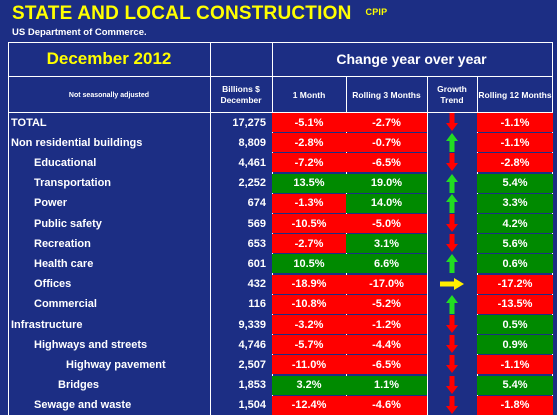  I want to click on row-billions: 674, so click(256, 203).